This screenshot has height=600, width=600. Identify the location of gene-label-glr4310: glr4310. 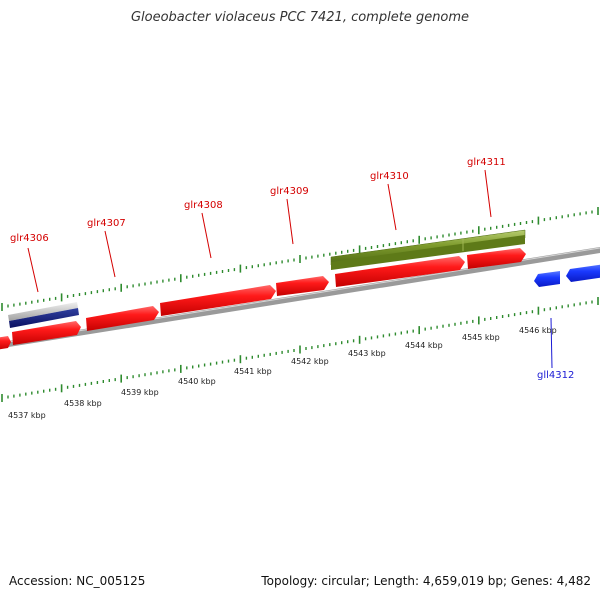
(389, 176).